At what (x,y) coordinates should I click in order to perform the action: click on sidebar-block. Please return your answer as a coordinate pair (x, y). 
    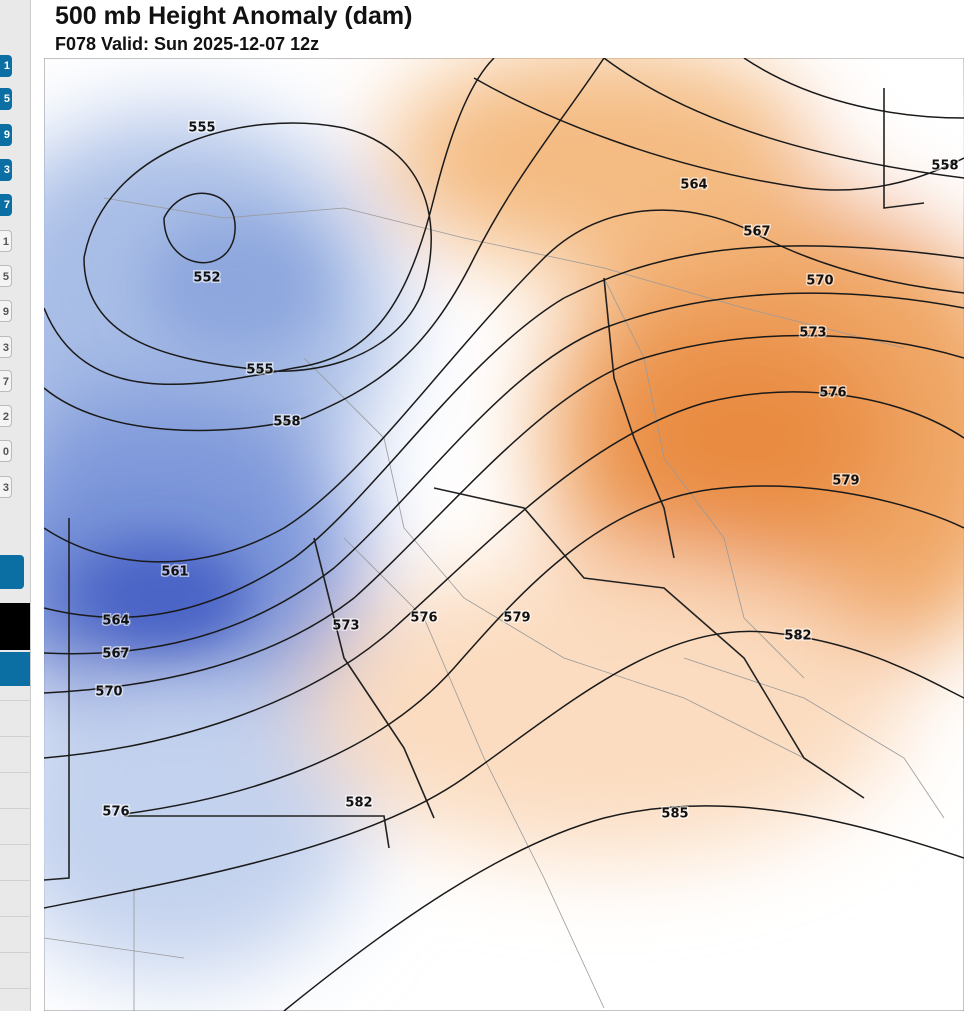
    Looking at the image, I should click on (15, 626).